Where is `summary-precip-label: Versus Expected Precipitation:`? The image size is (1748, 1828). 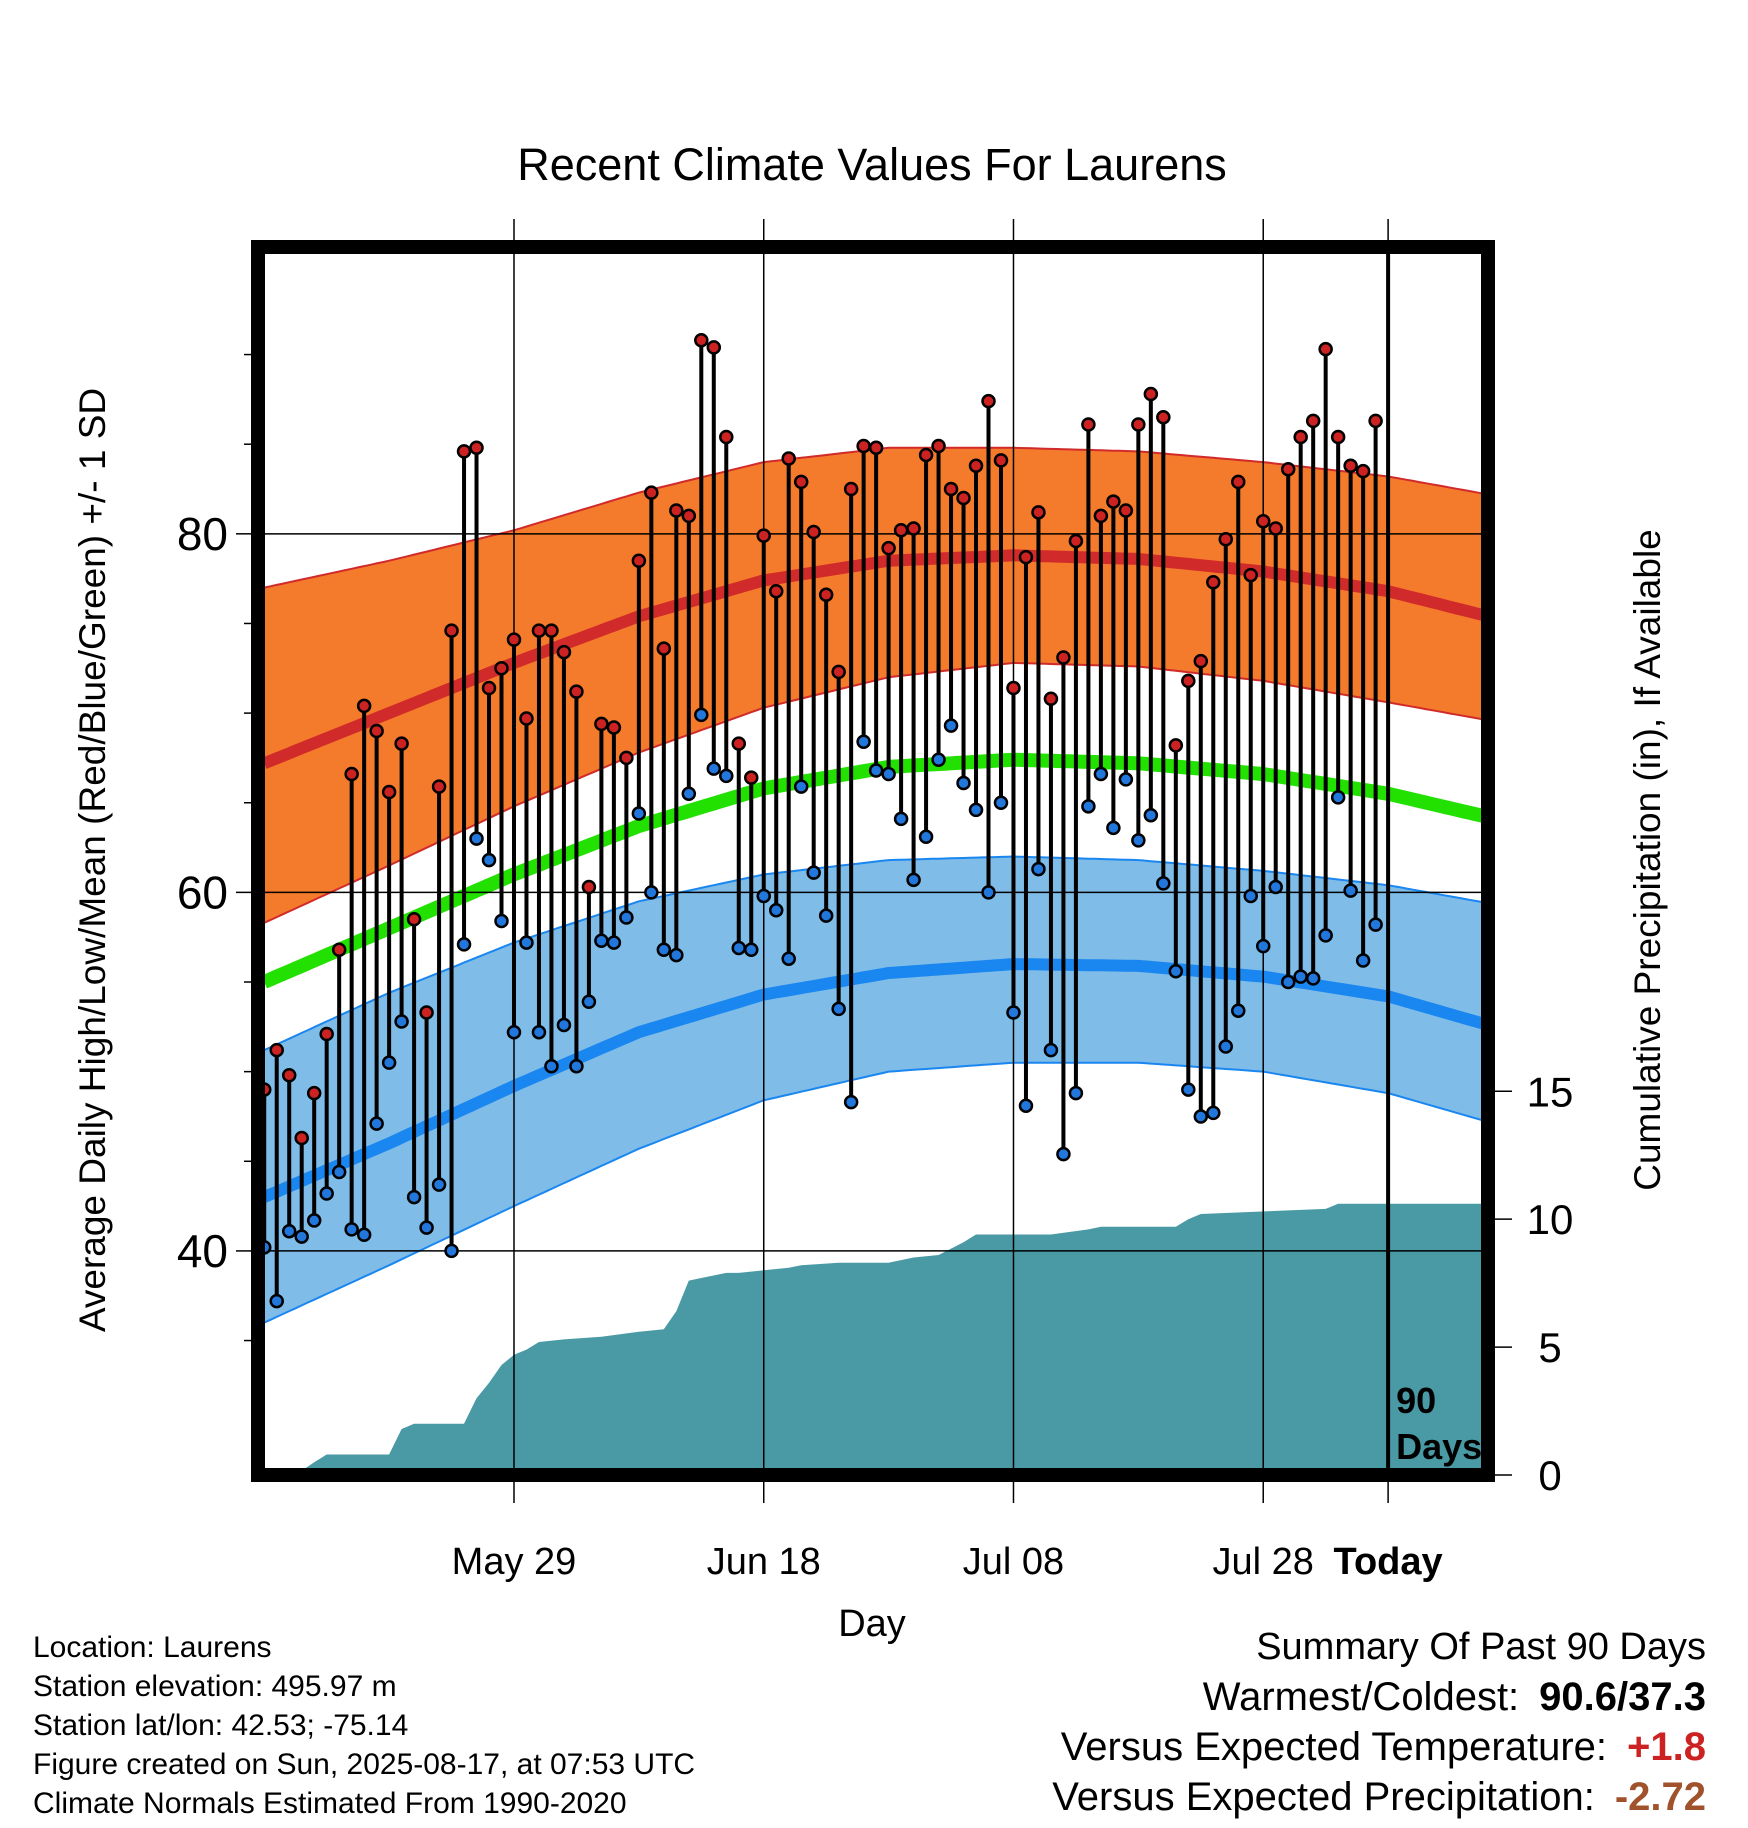
summary-precip-label: Versus Expected Precipitation: is located at coordinates (1323, 1797).